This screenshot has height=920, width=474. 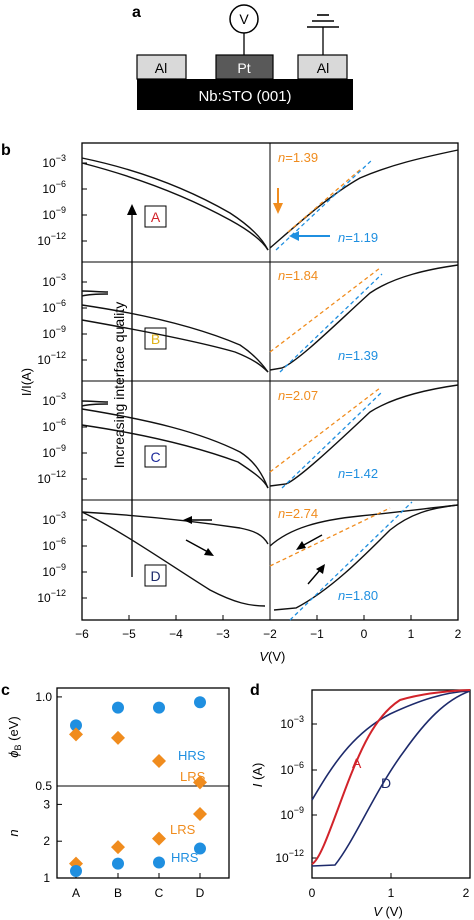 What do you see at coordinates (292, 813) in the screenshot?
I see `d-ytick-label: 10⁻⁹` at bounding box center [292, 813].